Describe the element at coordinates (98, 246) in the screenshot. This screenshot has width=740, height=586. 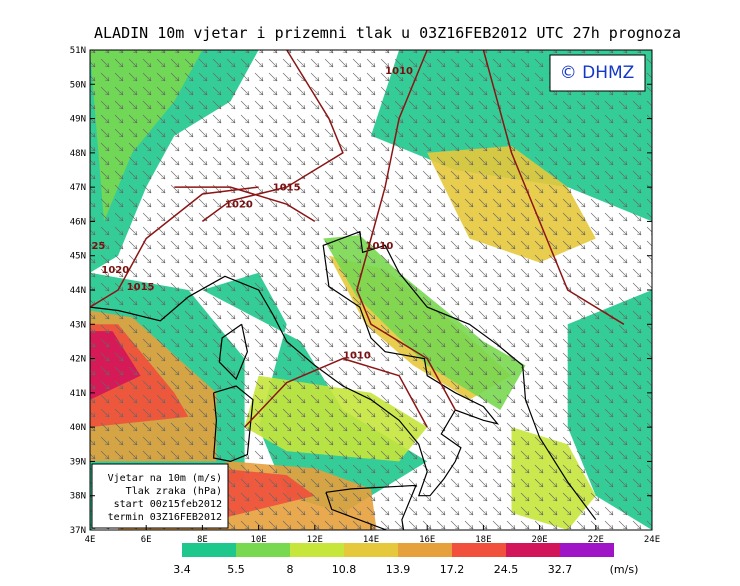
I see `isobar-label: 25` at that location.